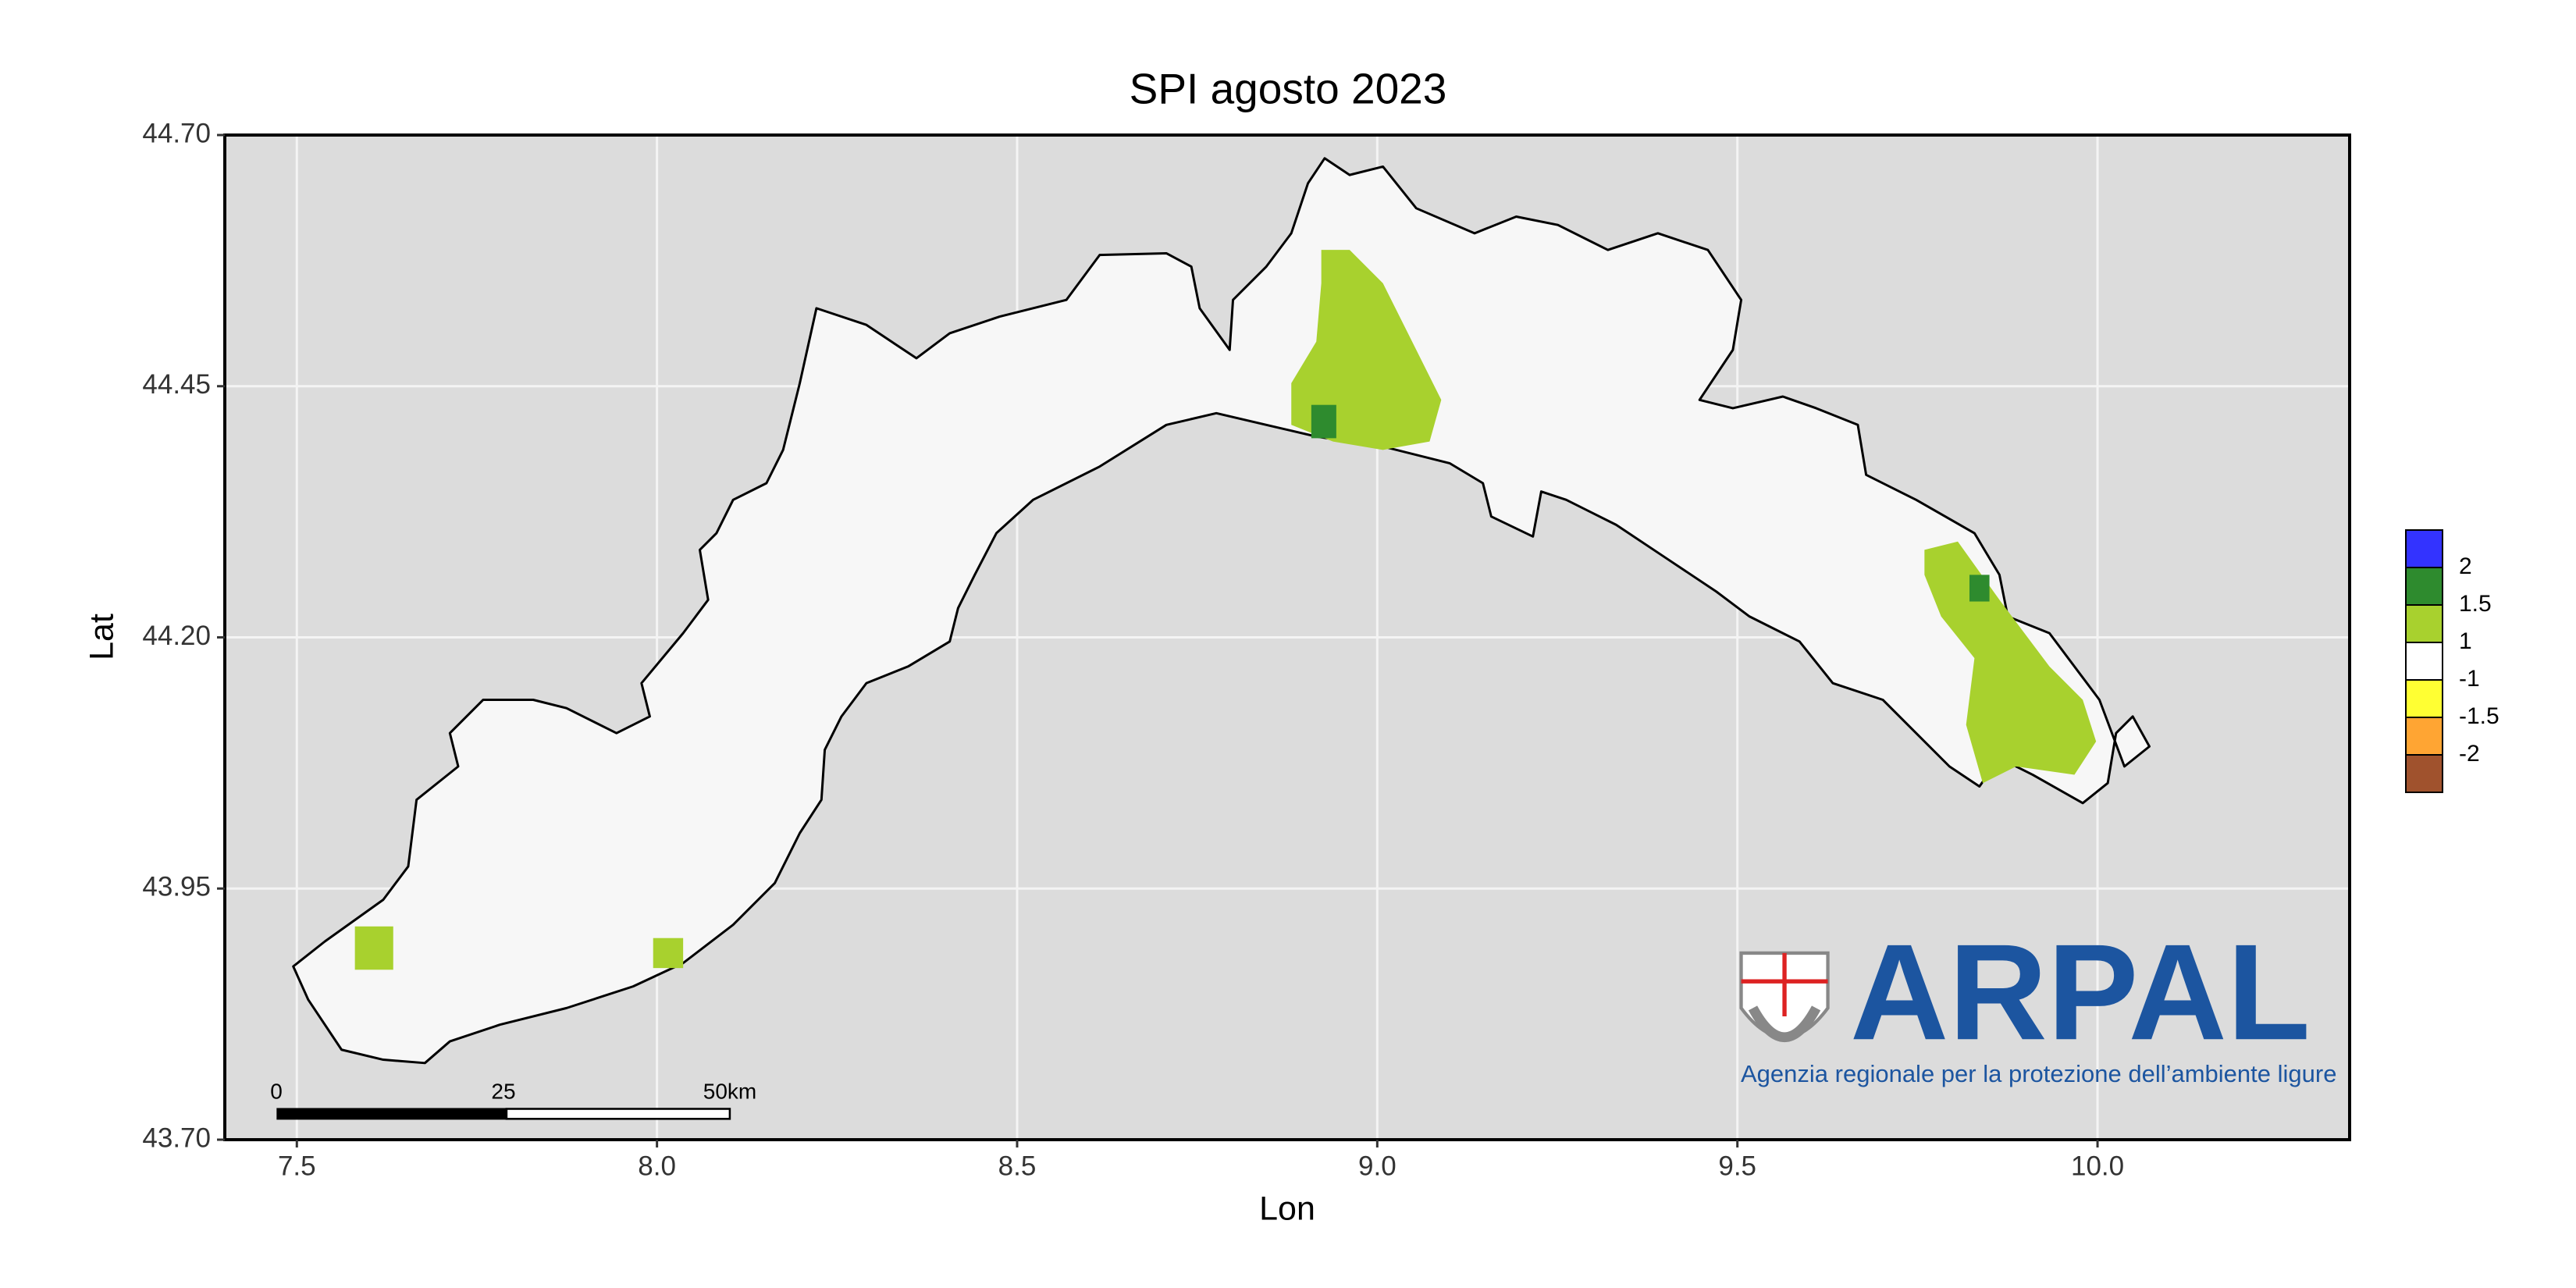 The width and height of the screenshot is (2576, 1288). I want to click on y-axis-label: Lat, so click(101, 637).